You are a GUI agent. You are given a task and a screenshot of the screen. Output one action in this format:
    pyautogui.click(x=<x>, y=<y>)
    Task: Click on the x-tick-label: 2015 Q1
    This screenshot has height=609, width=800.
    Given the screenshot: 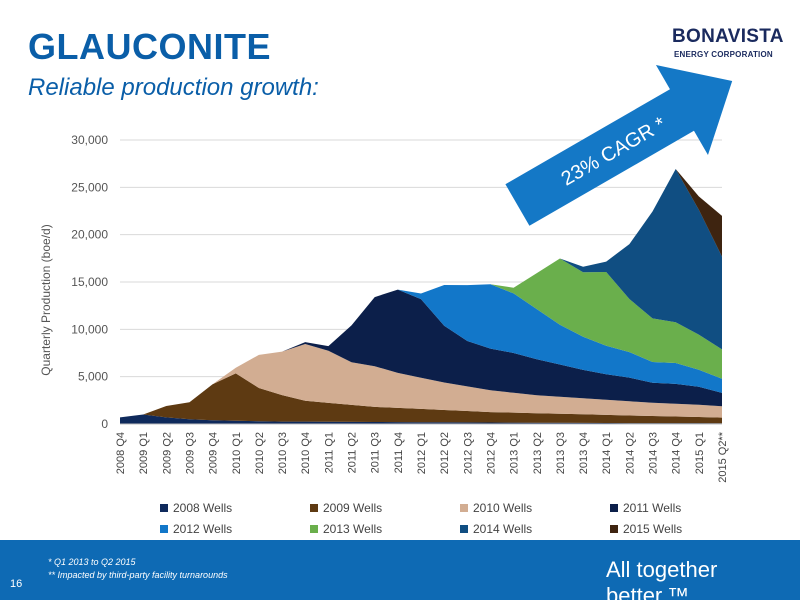 What is the action you would take?
    pyautogui.click(x=700, y=453)
    